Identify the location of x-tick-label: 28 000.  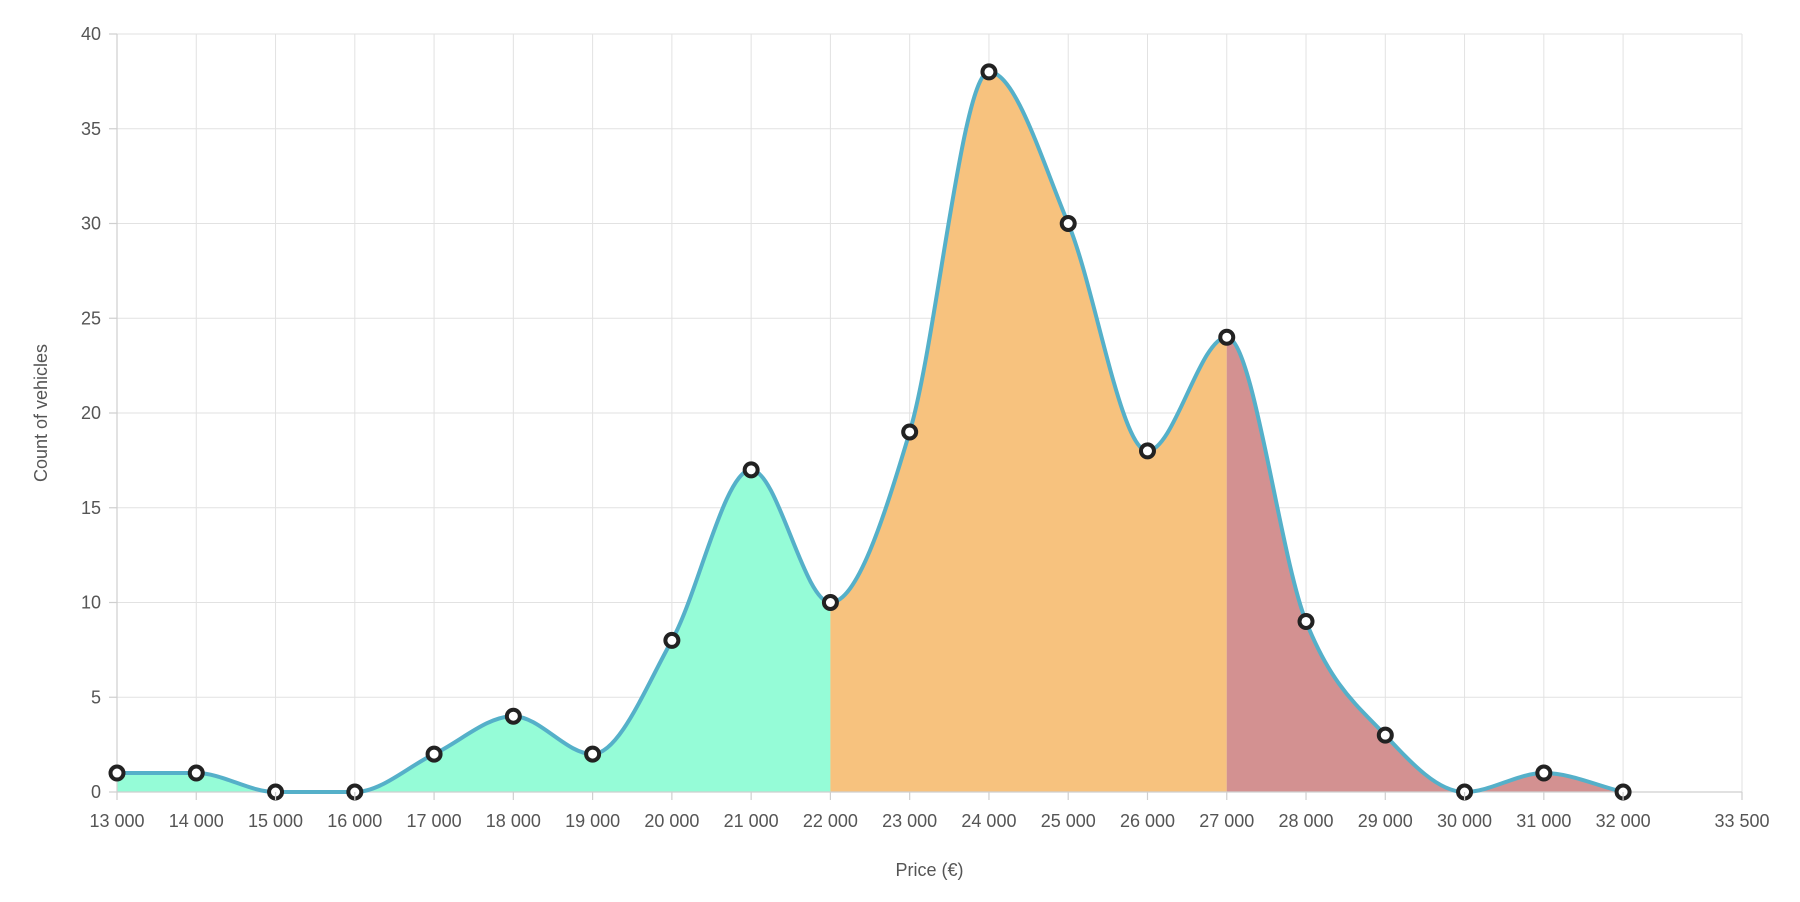
(1305, 821).